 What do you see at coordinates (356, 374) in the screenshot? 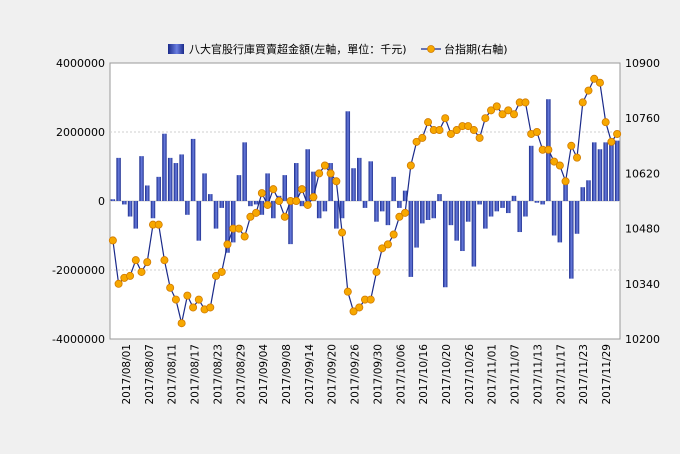
I see `x-tick-label: 2017/09/26` at bounding box center [356, 374].